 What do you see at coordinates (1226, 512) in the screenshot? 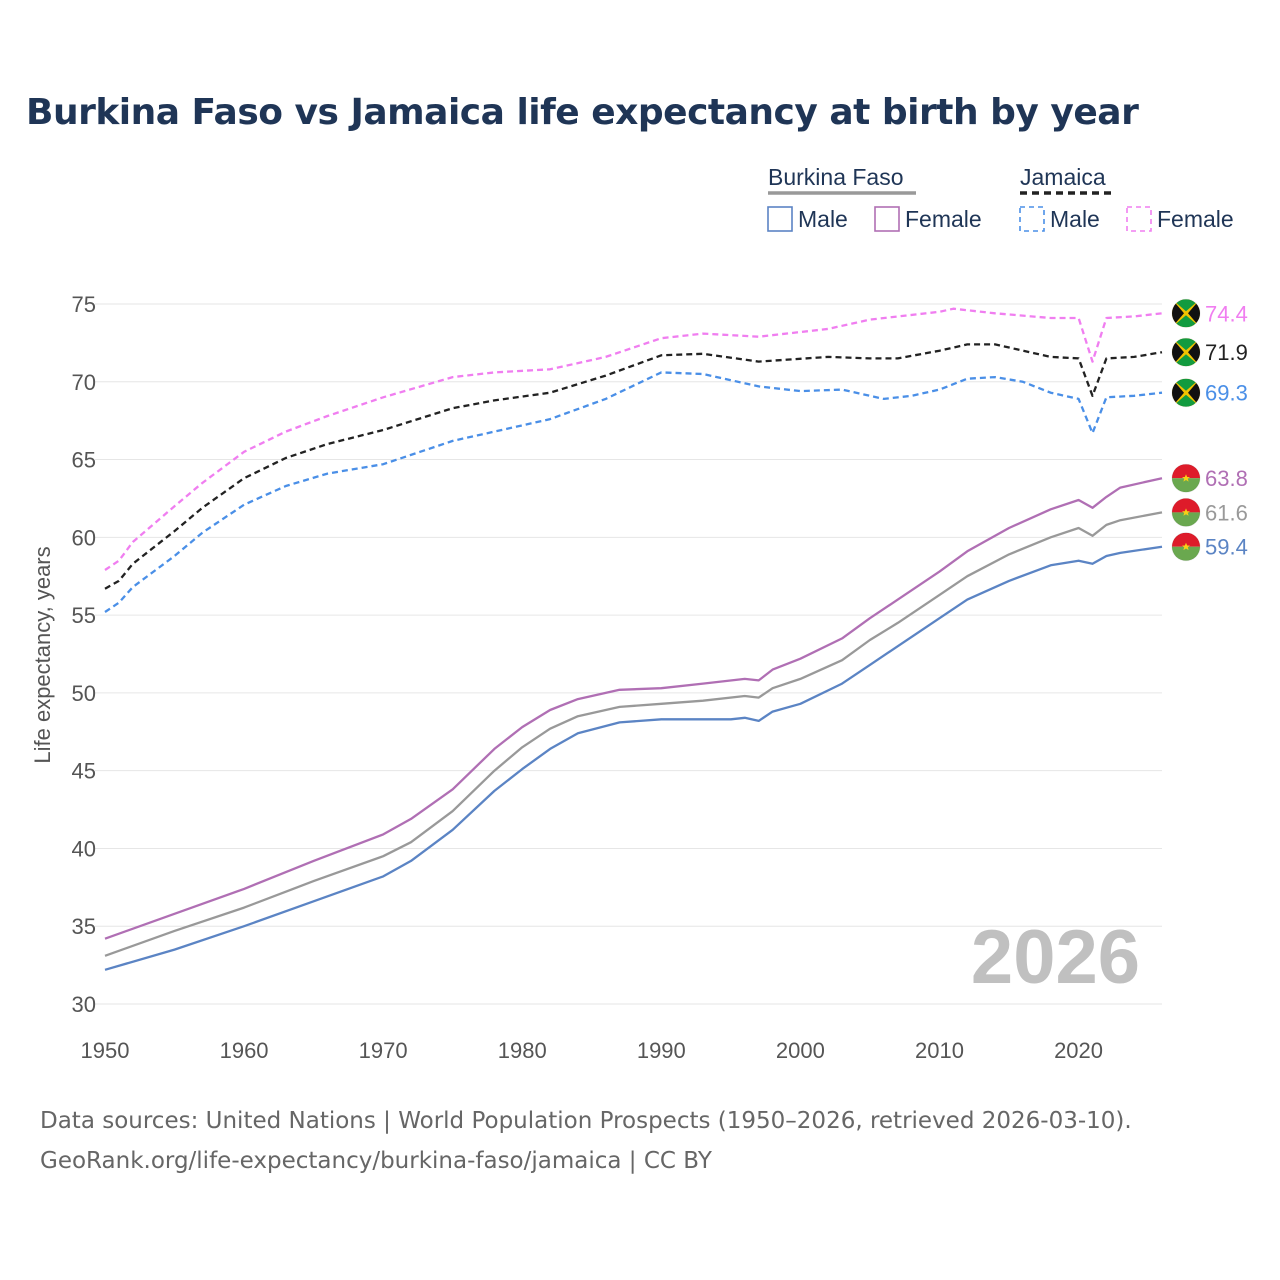
I see `end-value-label: 61.6` at bounding box center [1226, 512].